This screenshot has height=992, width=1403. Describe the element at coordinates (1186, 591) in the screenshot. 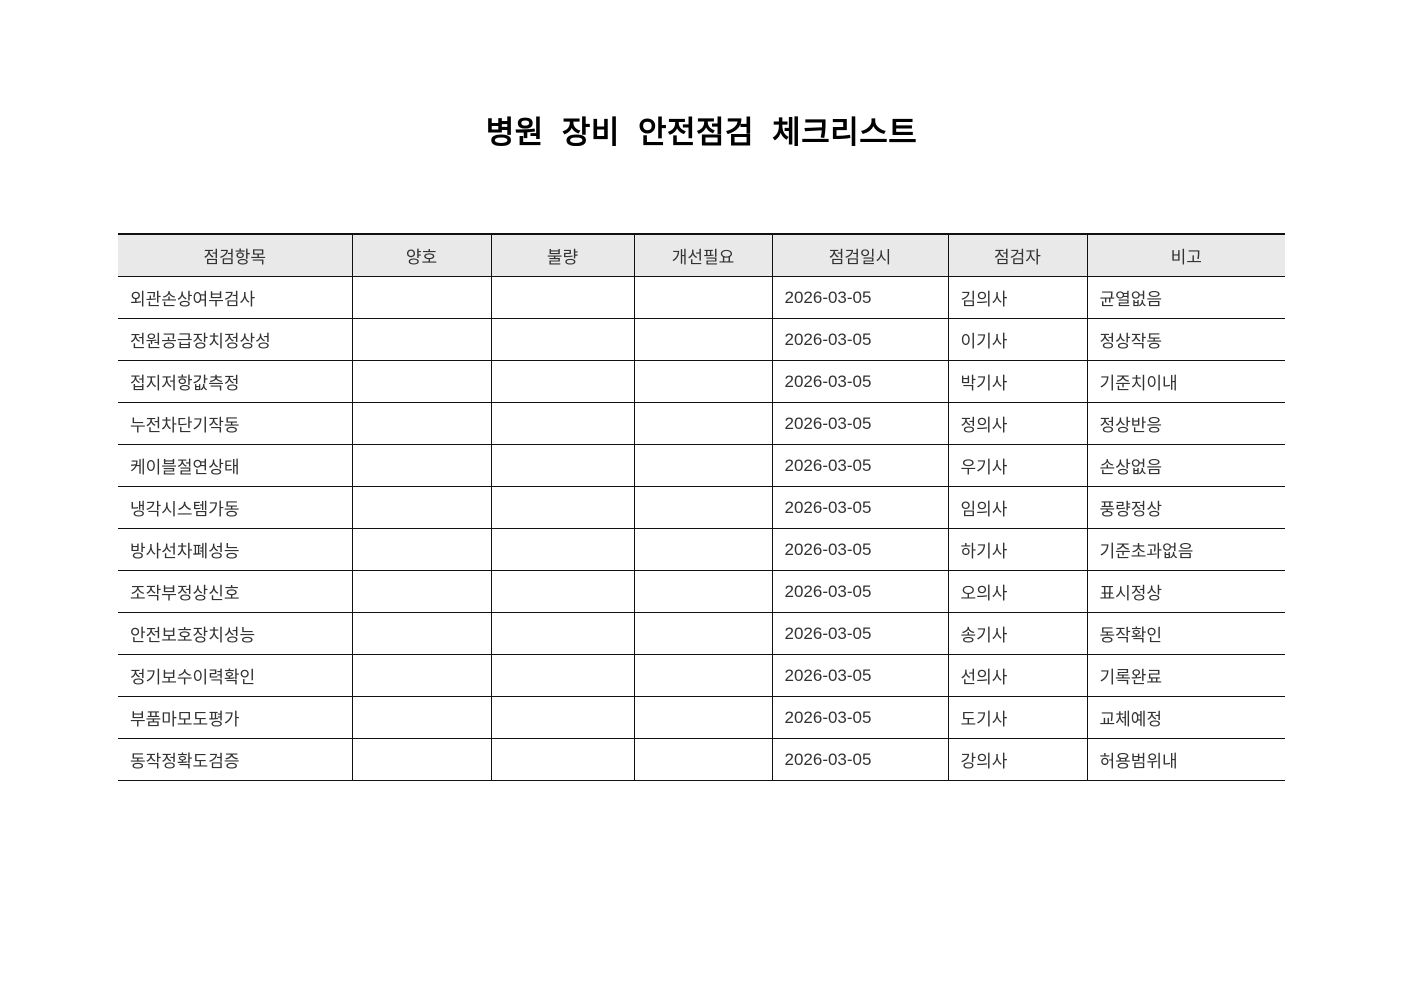

I see `cell-note: 표시정상` at that location.